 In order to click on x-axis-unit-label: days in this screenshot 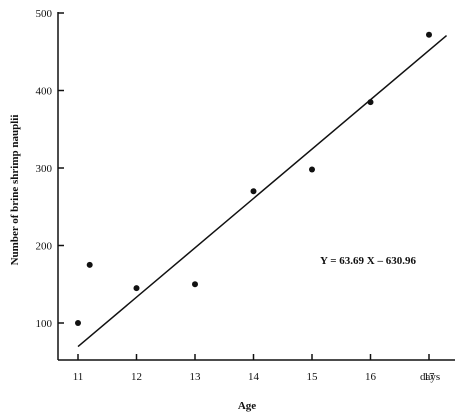, I will do `click(430, 377)`.